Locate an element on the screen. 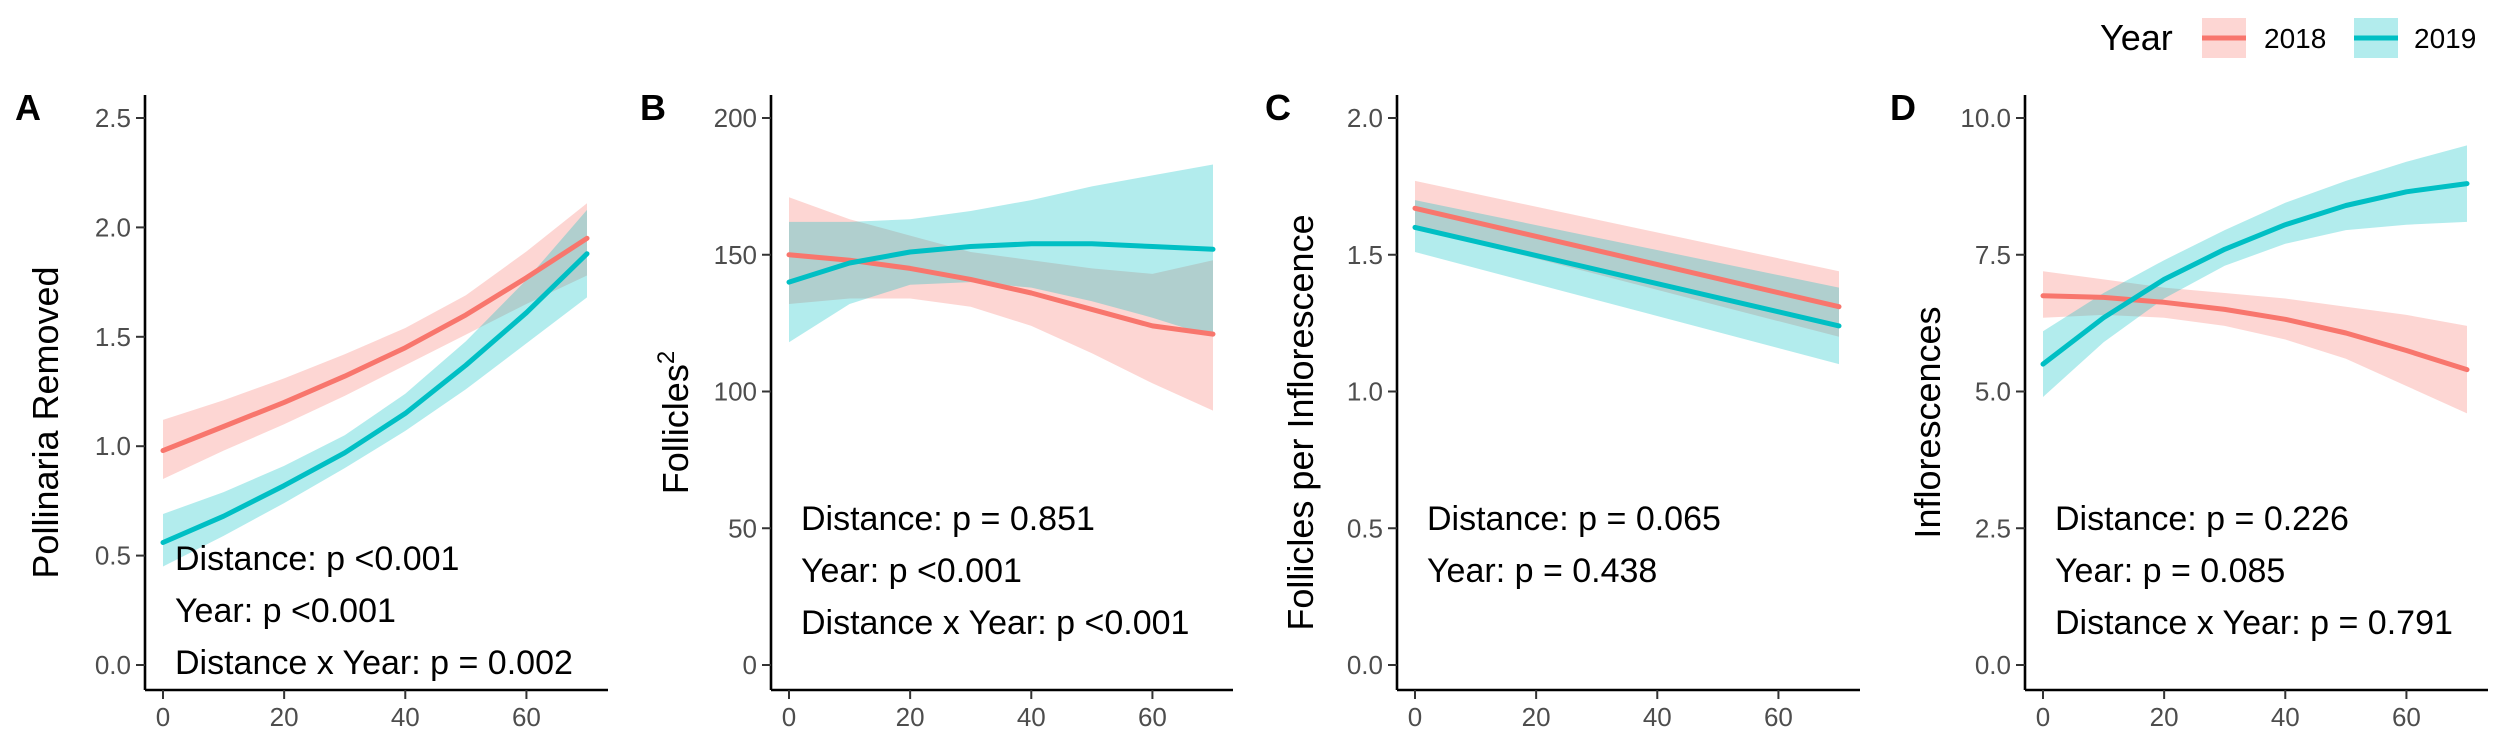 The image size is (2500, 750). stat-annotation: Distance: p = 0.065 is located at coordinates (1574, 519).